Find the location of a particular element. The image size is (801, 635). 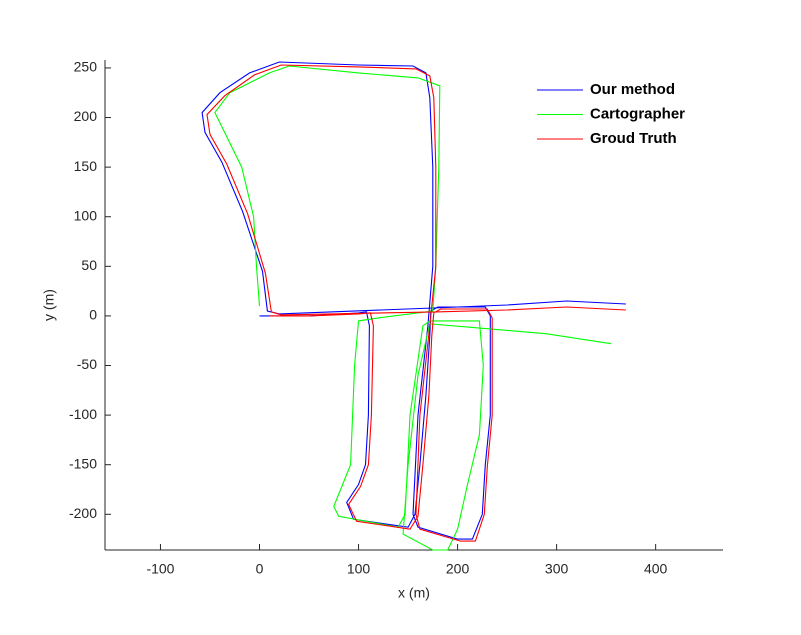

y-tick-label: 200 is located at coordinates (86, 116).